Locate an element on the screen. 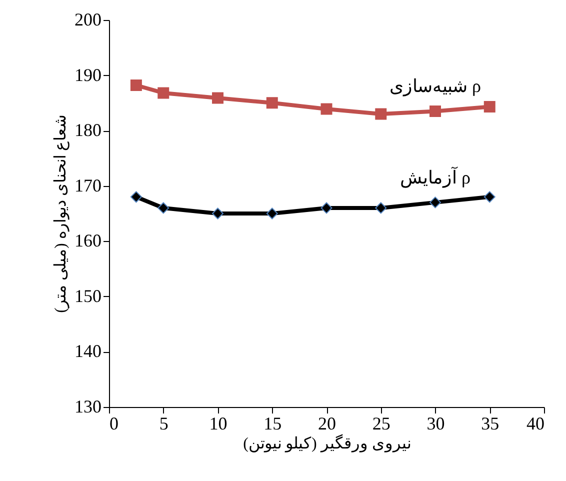 The width and height of the screenshot is (566, 481). y-tick-label: 150 is located at coordinates (88, 296).